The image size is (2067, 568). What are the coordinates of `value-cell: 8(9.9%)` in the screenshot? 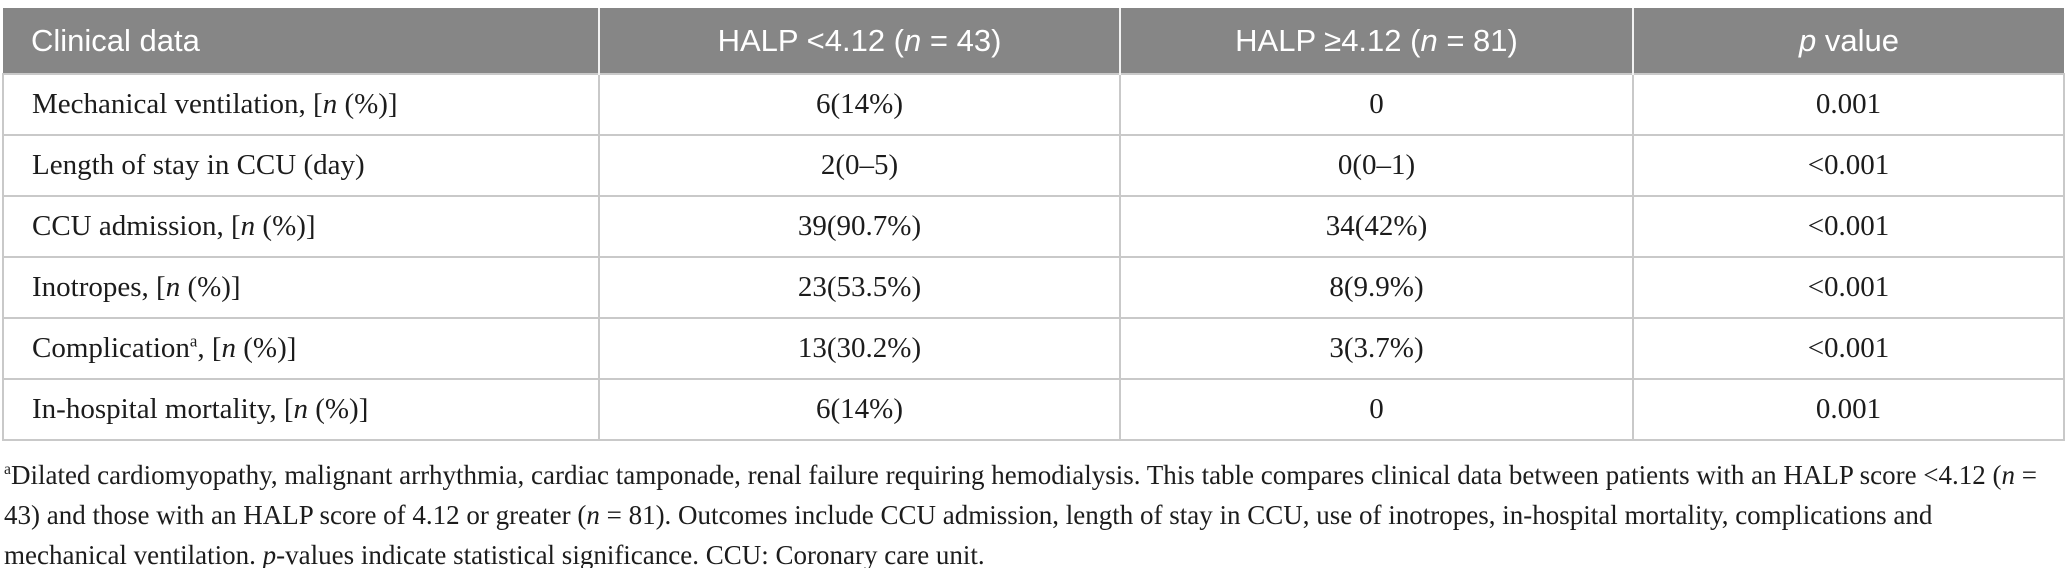 It's located at (1376, 287).